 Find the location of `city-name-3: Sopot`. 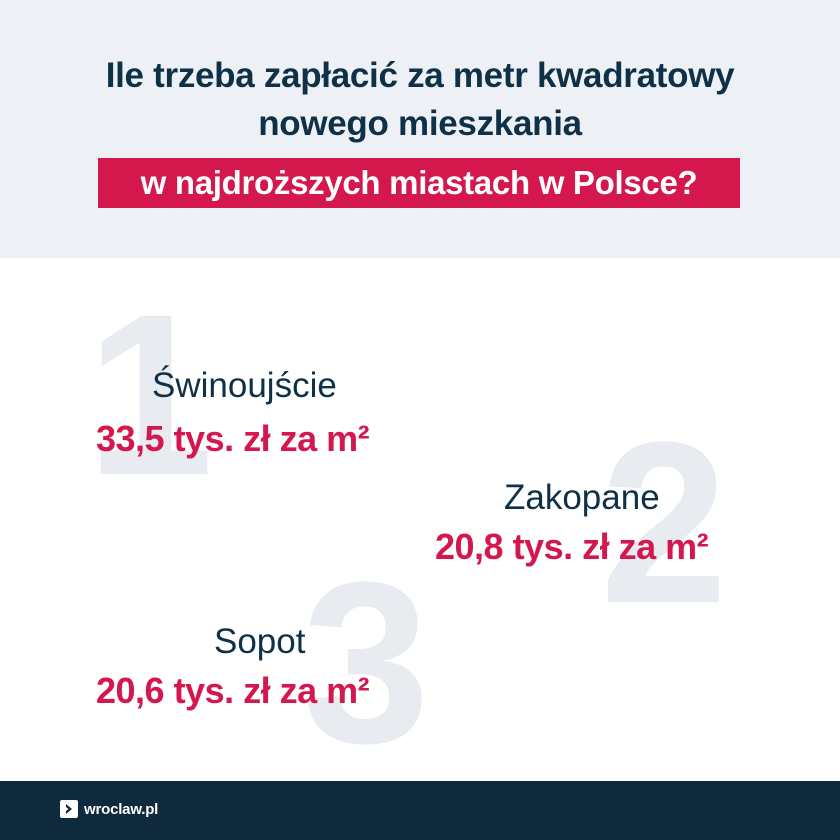

city-name-3: Sopot is located at coordinates (260, 641).